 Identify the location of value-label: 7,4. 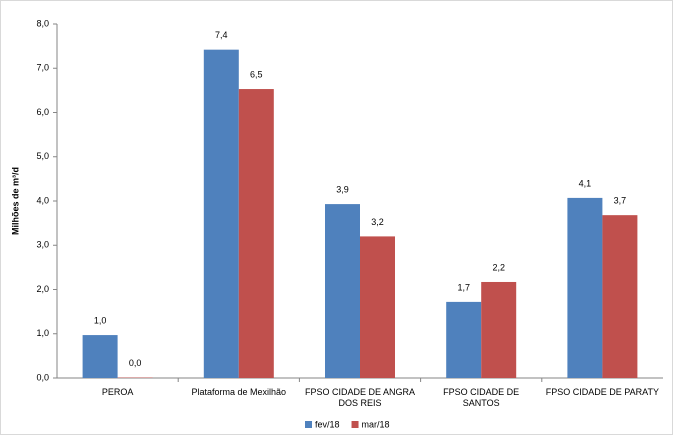
(221, 35).